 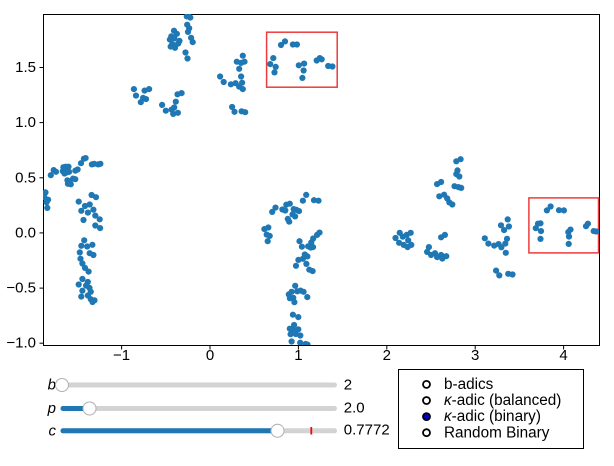 What do you see at coordinates (210, 355) in the screenshot?
I see `svg-text: 0` at bounding box center [210, 355].